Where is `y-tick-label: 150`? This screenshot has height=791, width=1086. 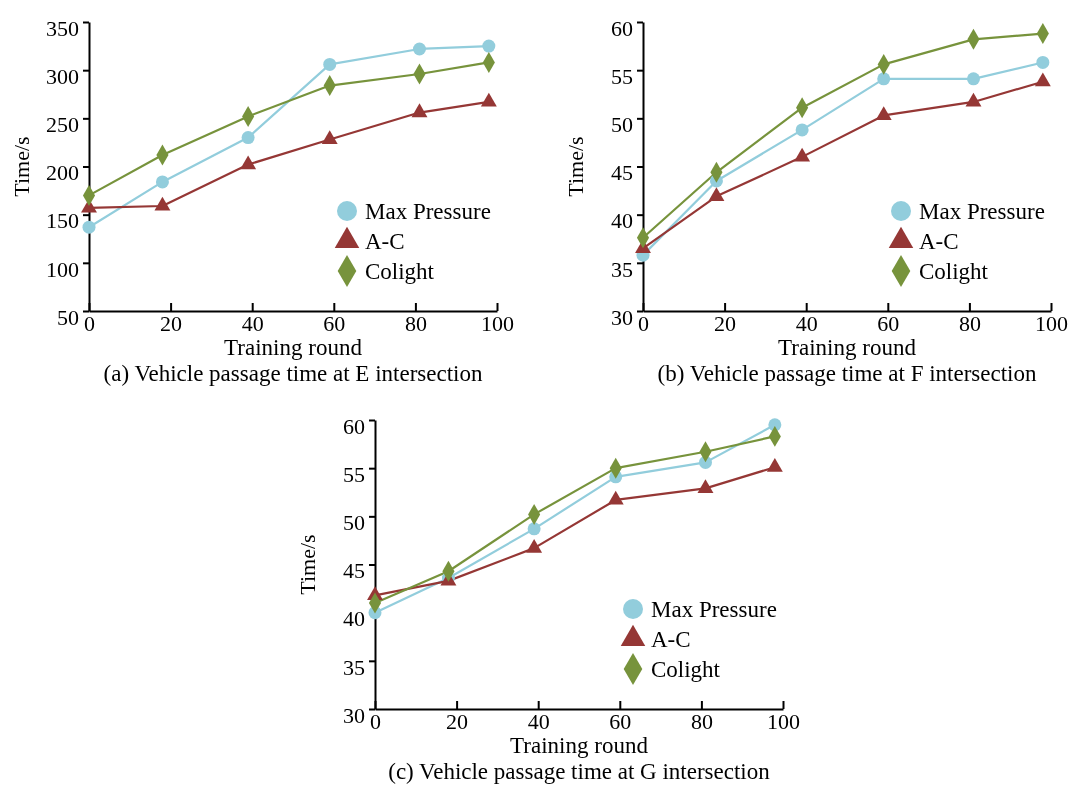
y-tick-label: 150 is located at coordinates (62, 221).